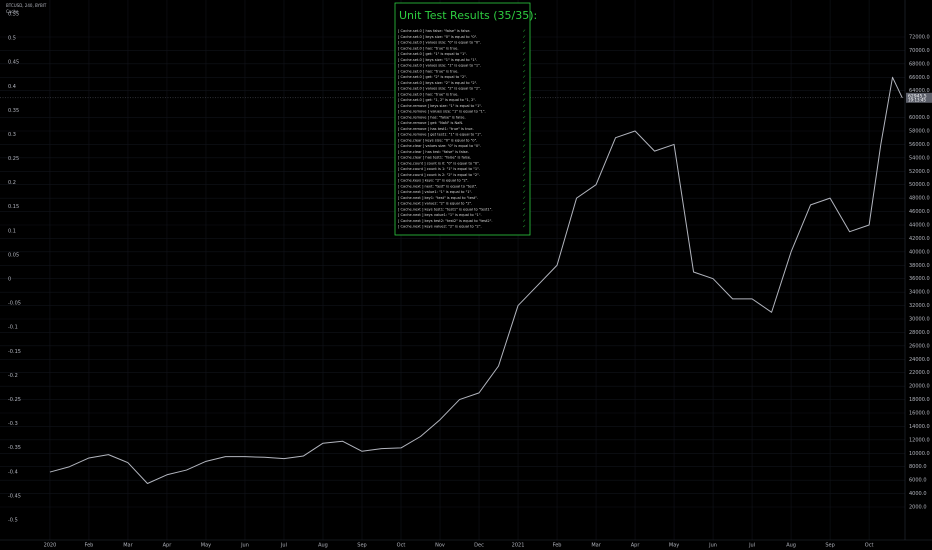 The height and width of the screenshot is (550, 932). Describe the element at coordinates (919, 319) in the screenshot. I see `y2-tick-label: 30000.0` at that location.